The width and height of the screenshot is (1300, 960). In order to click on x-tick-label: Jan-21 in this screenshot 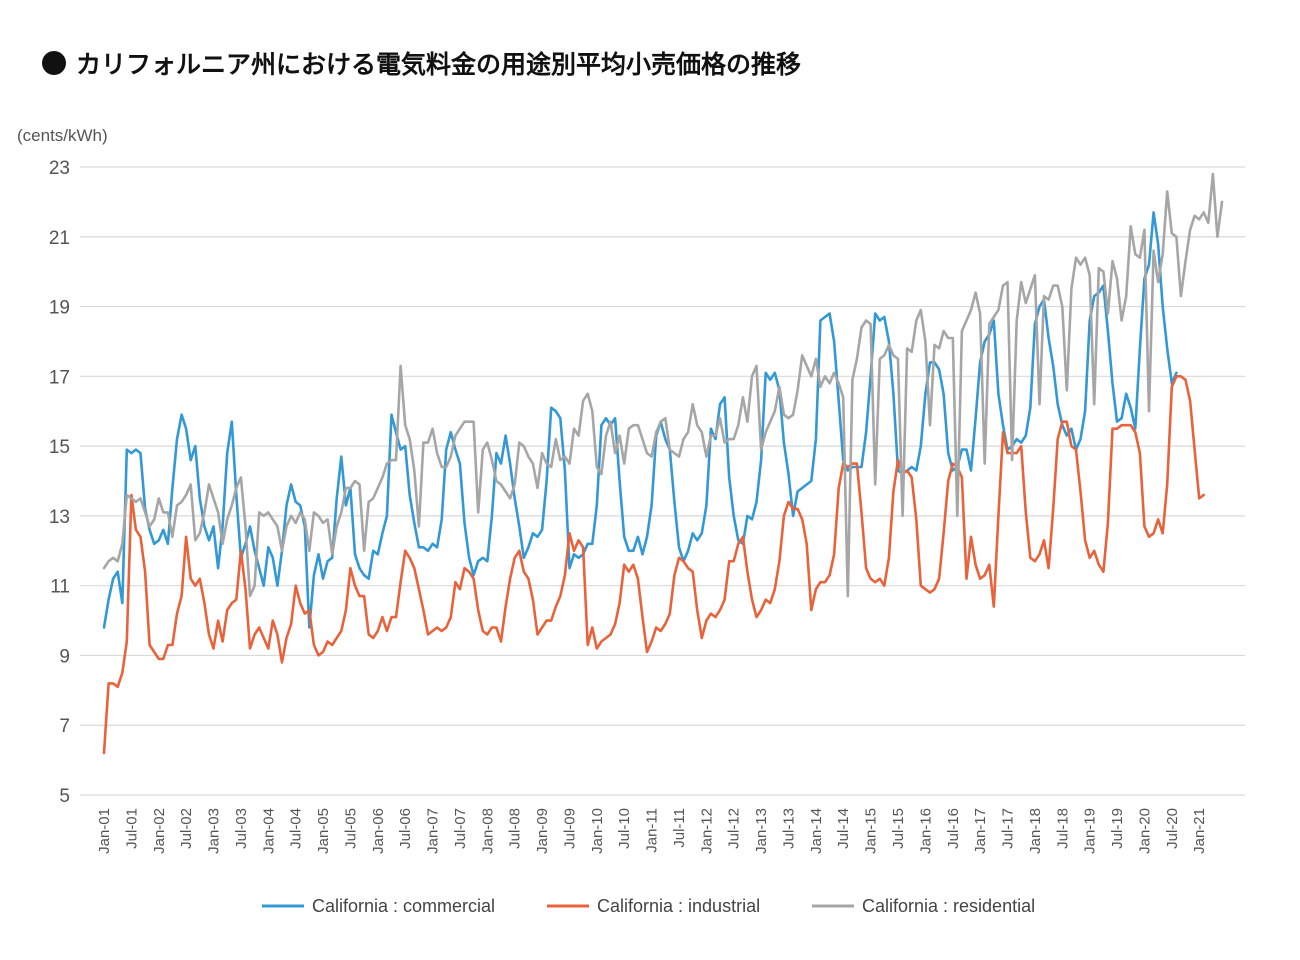, I will do `click(1199, 831)`.